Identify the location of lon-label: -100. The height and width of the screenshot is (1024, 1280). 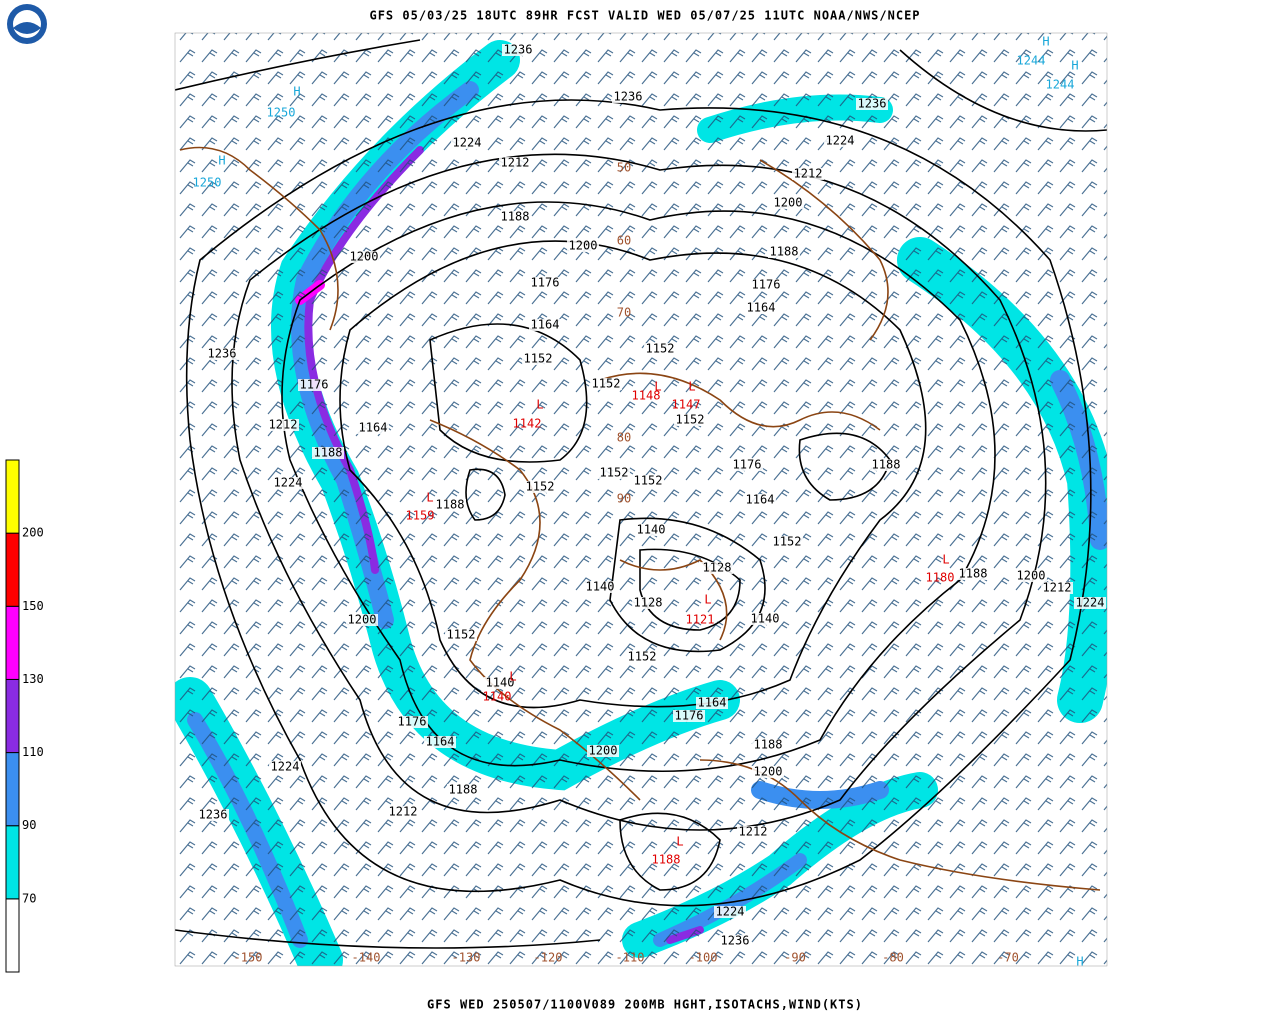
(703, 958).